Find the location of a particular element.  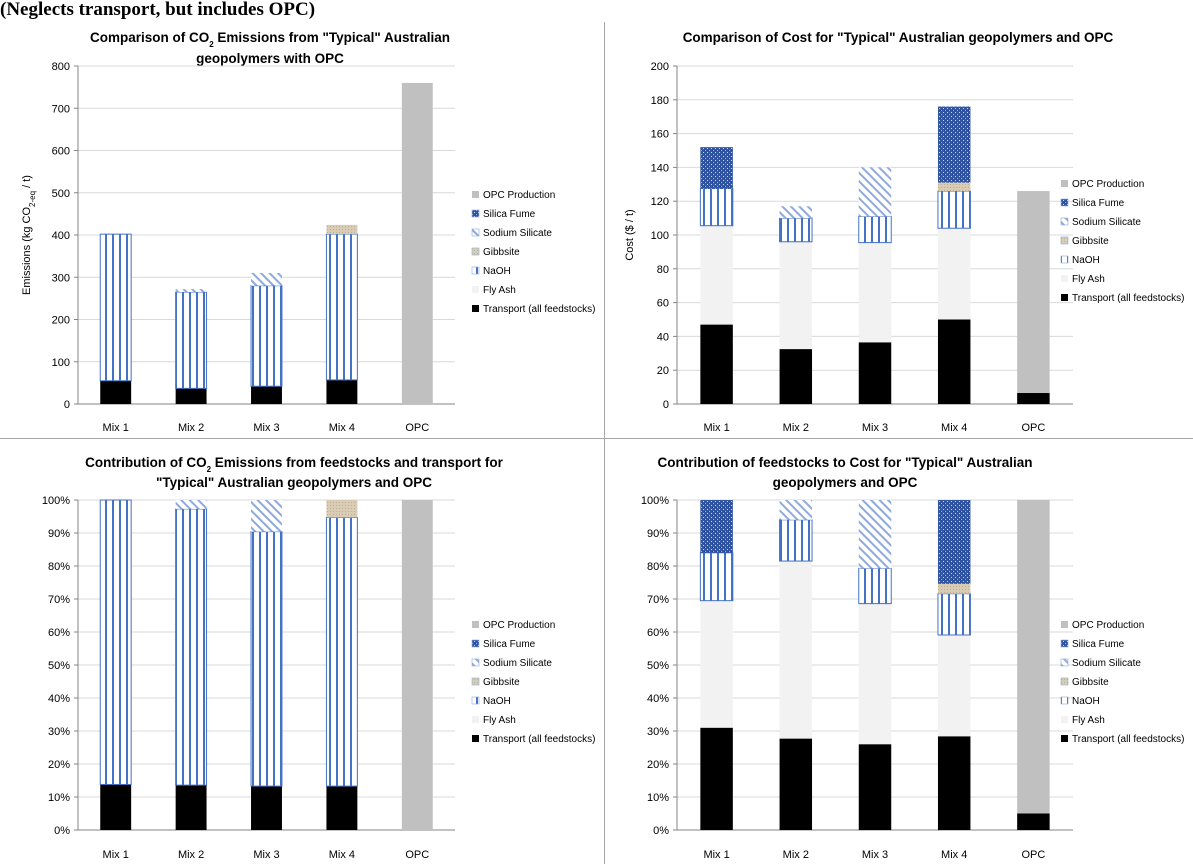

legend-label: Transport (all feedstocks) is located at coordinates (539, 309).